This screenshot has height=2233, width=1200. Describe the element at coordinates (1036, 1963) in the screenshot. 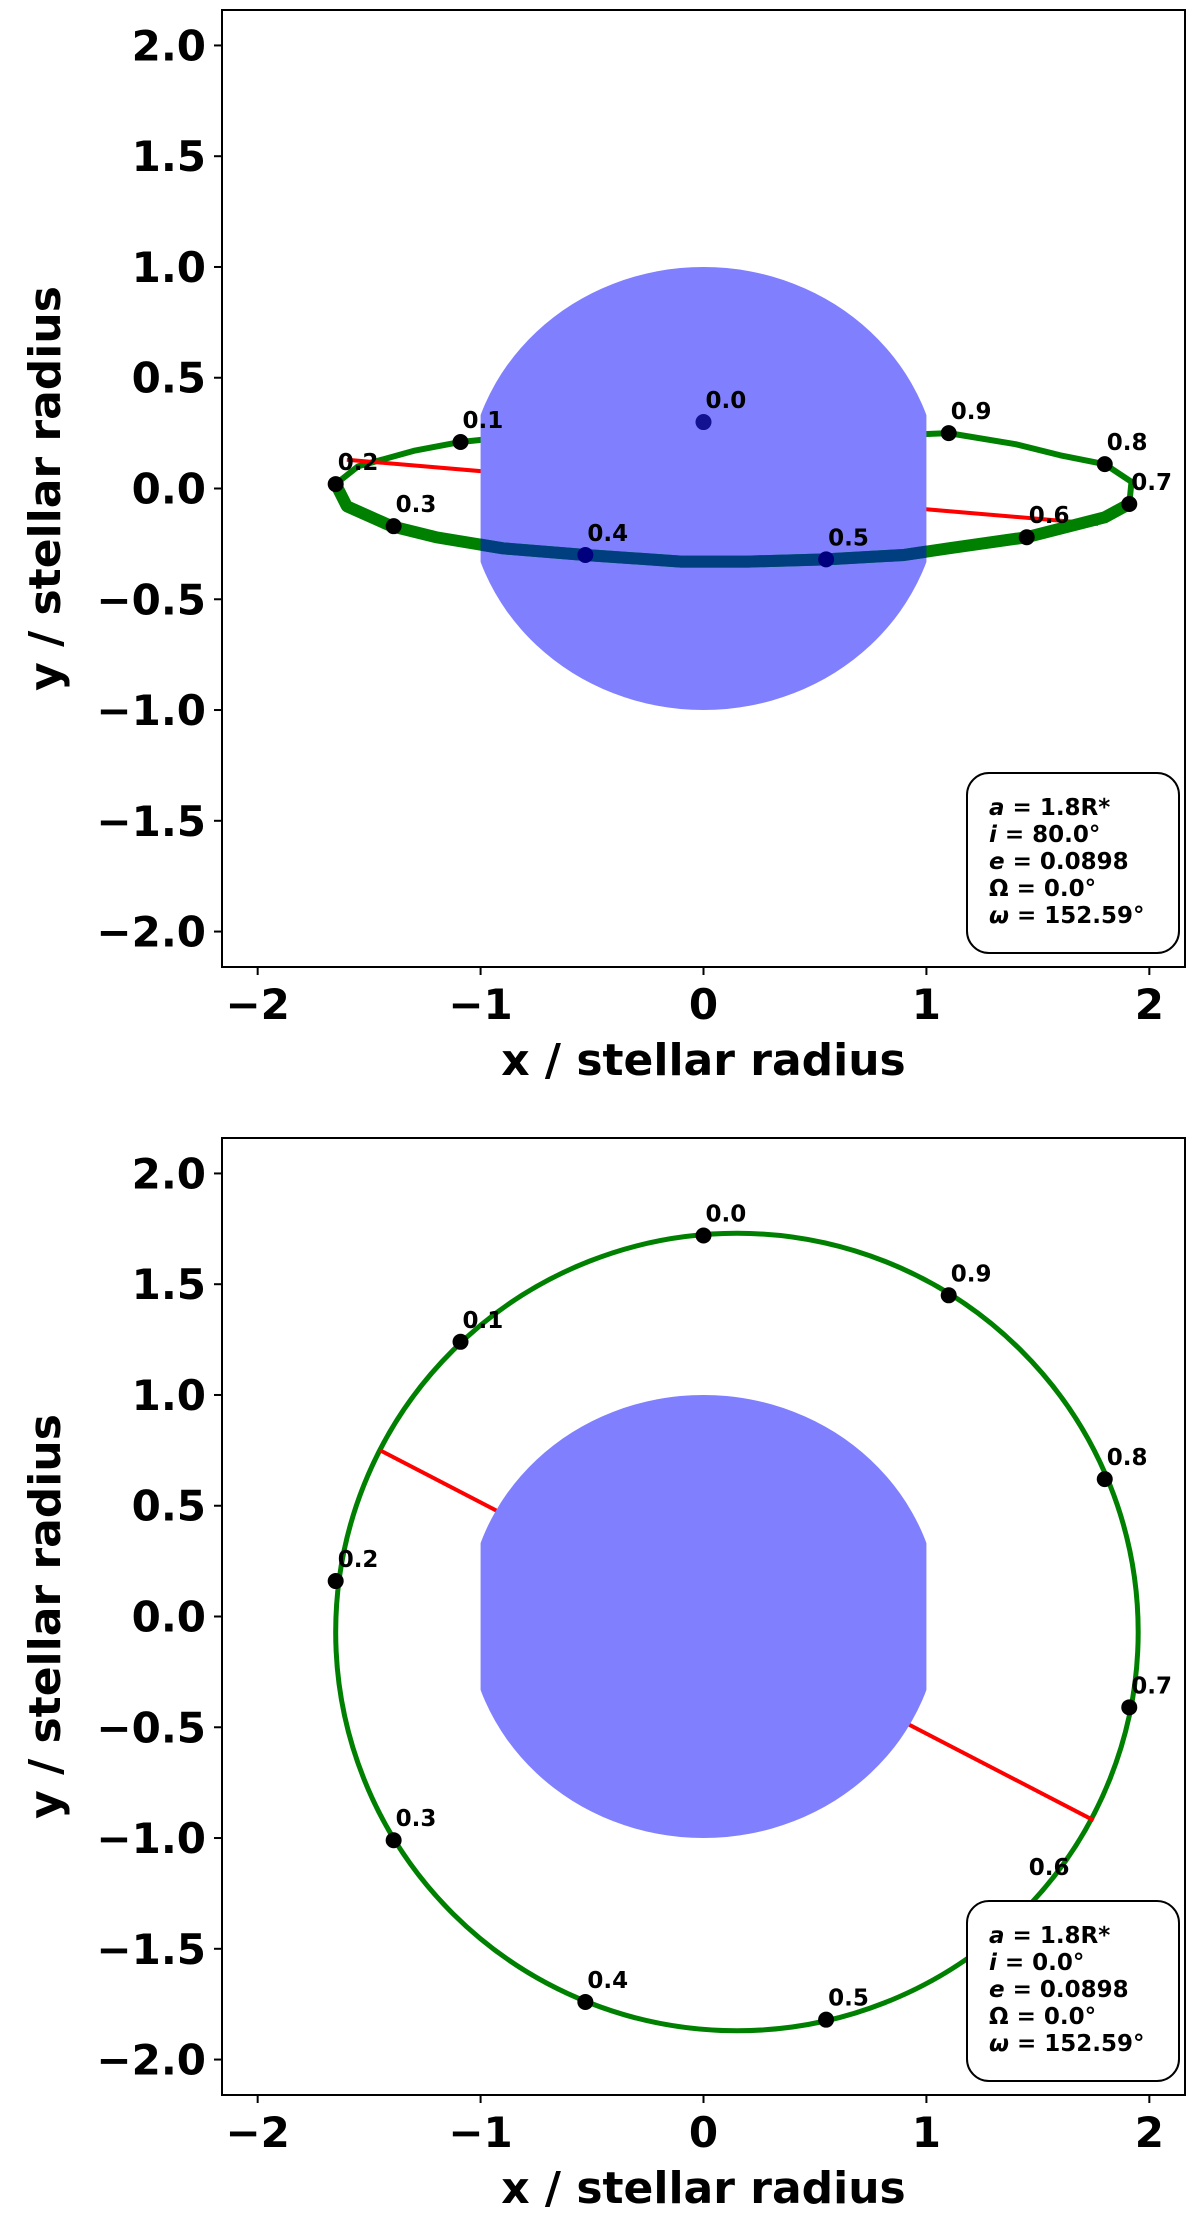

I see `param-line: i = 0.0°` at that location.